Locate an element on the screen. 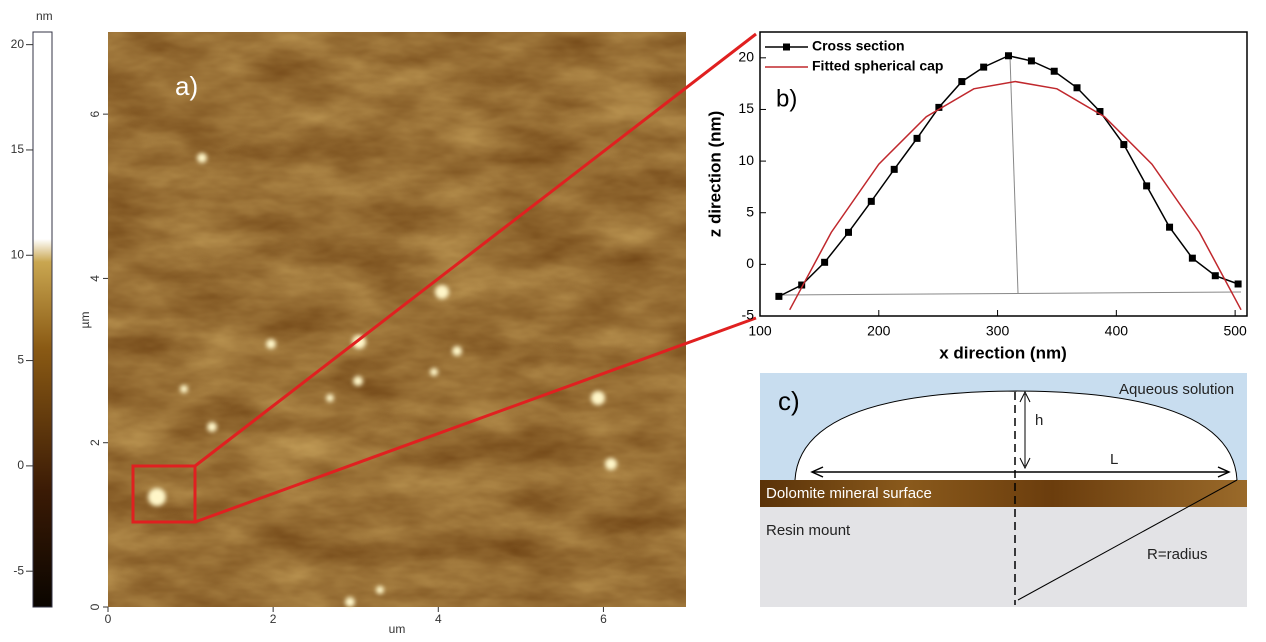  y-tick-label: 5 is located at coordinates (750, 211).